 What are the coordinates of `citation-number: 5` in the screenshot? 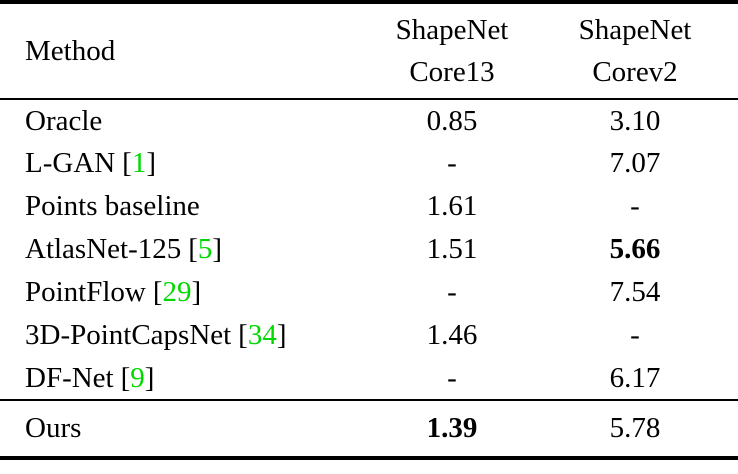 It's located at (205, 249).